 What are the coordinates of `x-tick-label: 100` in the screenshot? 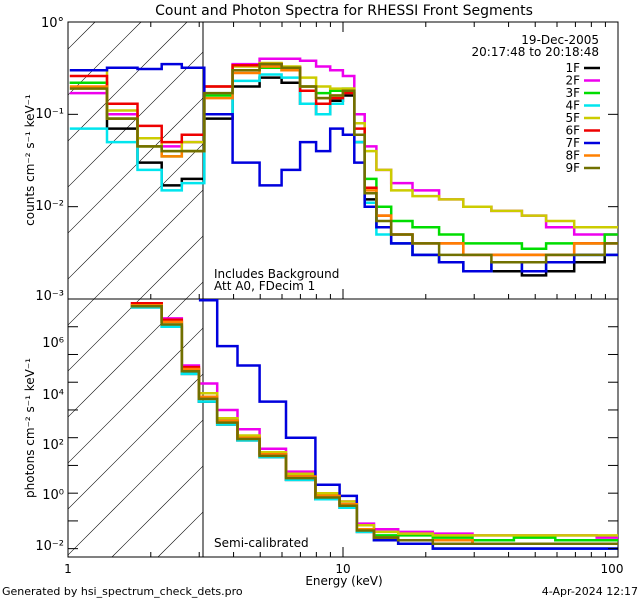 It's located at (612, 569).